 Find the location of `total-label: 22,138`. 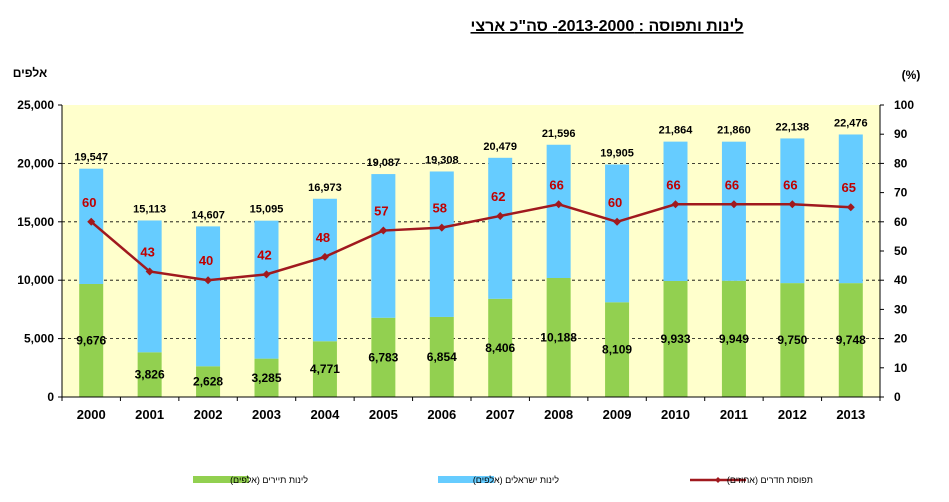

total-label: 22,138 is located at coordinates (793, 127).